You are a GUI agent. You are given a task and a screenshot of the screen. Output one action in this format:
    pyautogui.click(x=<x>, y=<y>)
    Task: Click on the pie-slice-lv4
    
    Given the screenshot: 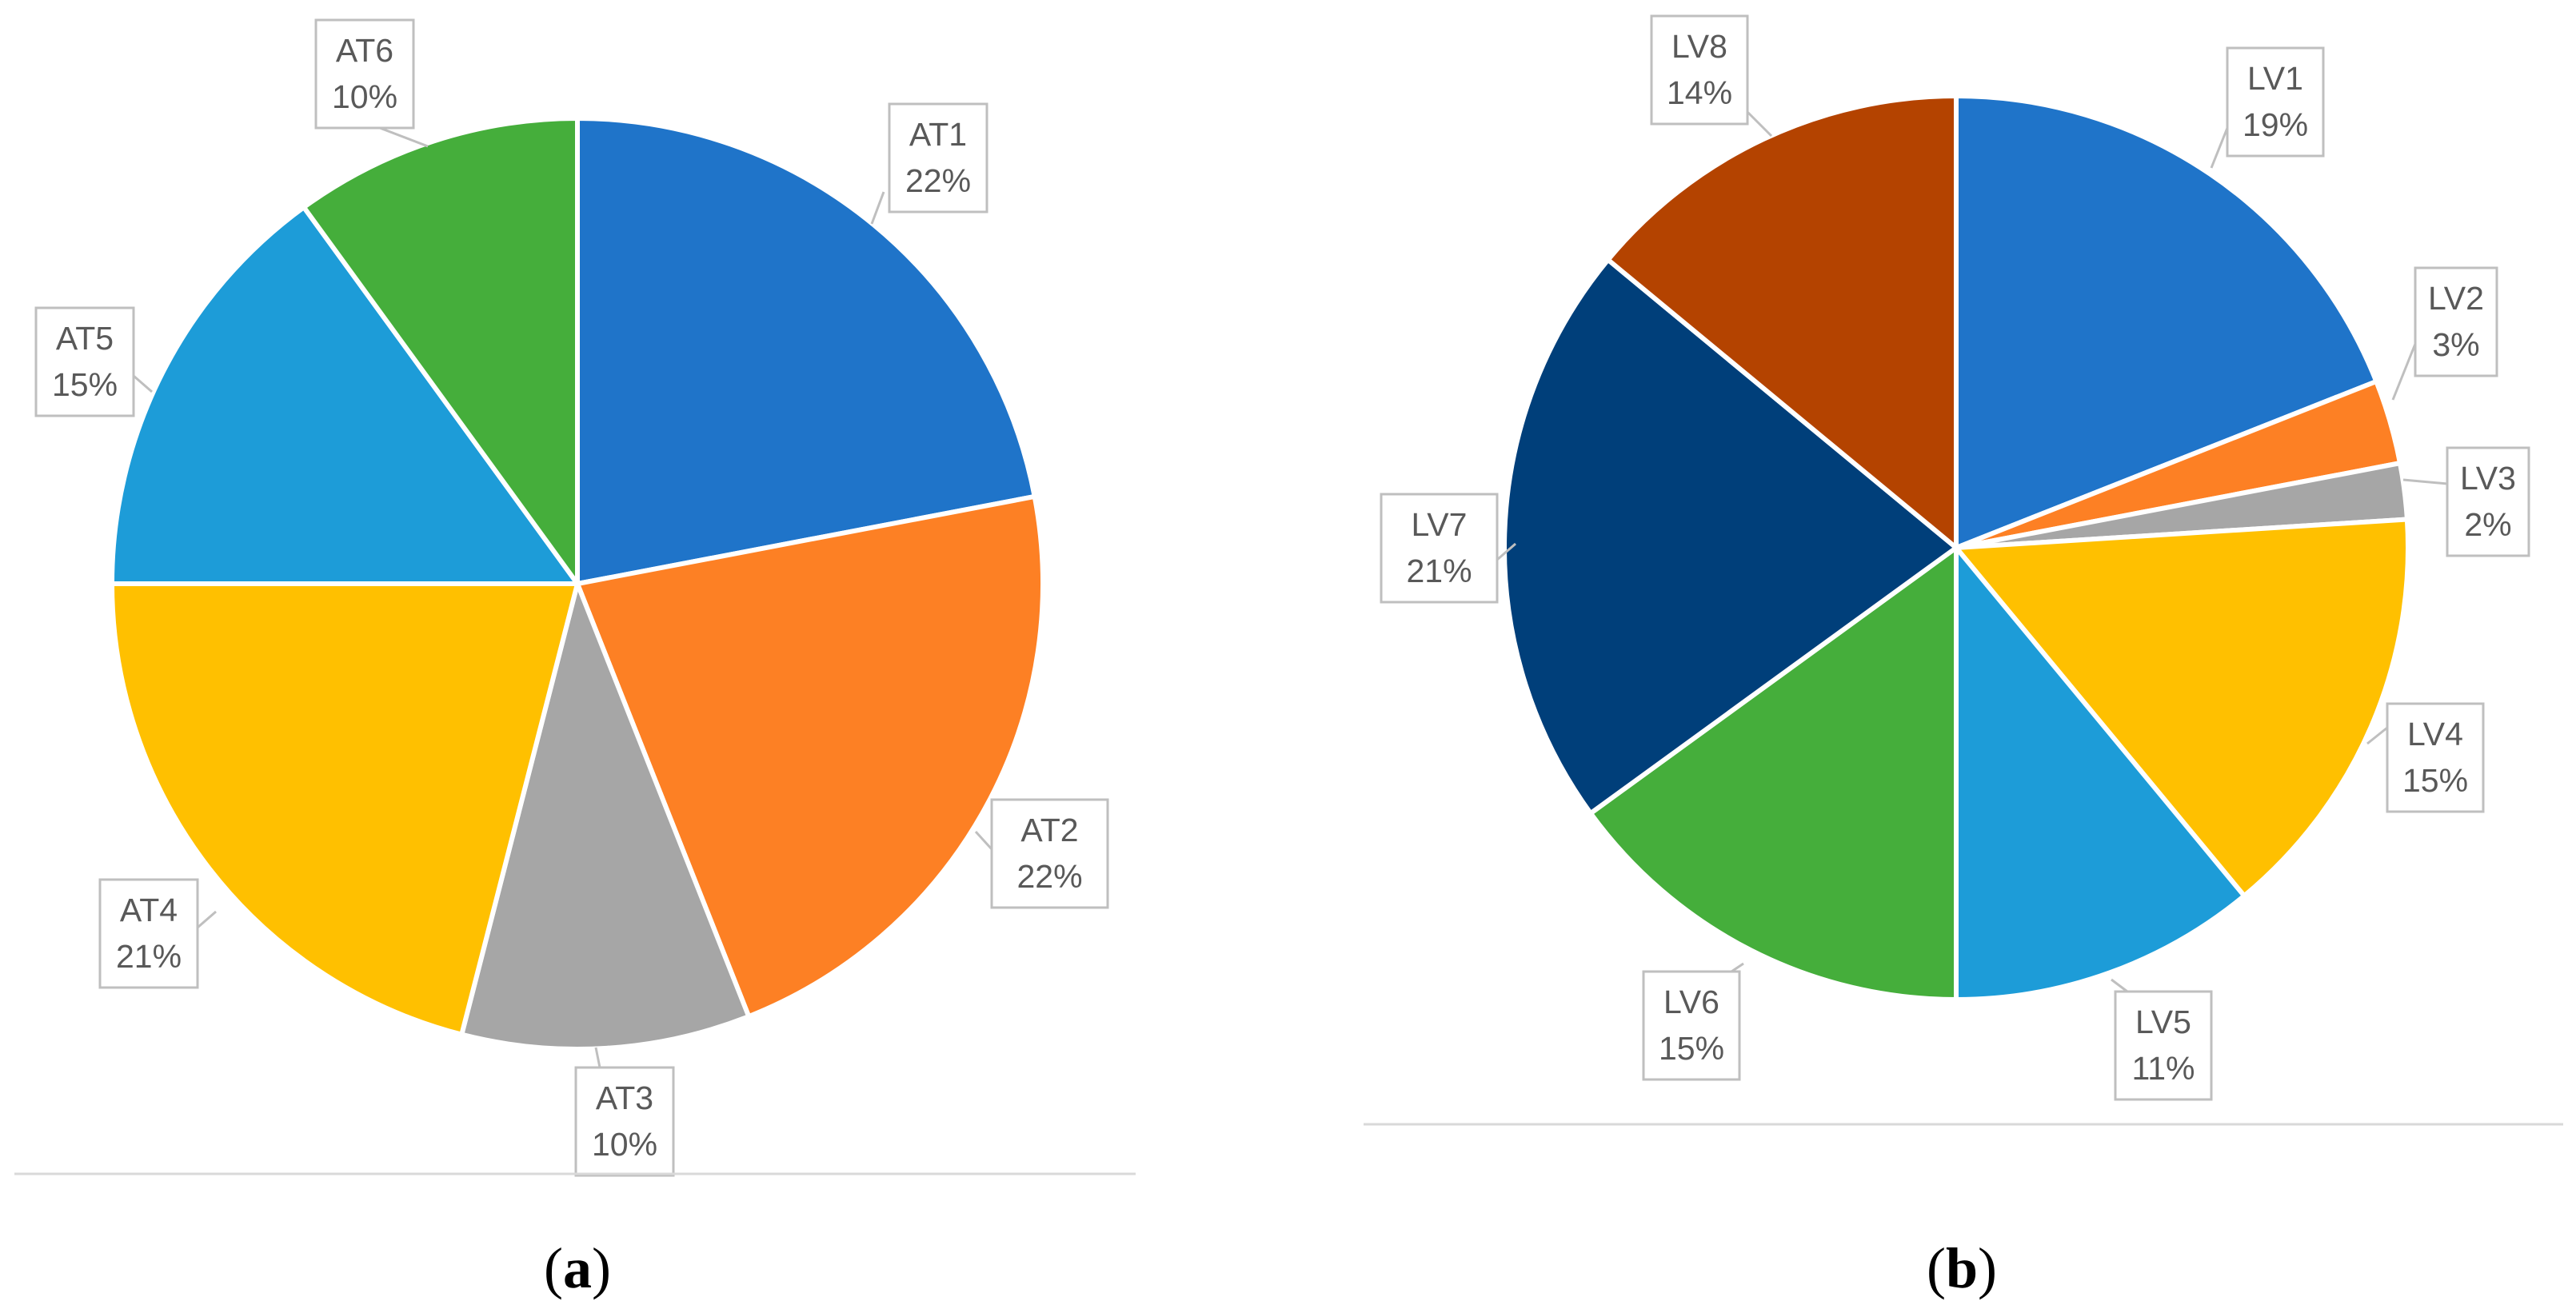 What is the action you would take?
    pyautogui.click(x=2182, y=708)
    